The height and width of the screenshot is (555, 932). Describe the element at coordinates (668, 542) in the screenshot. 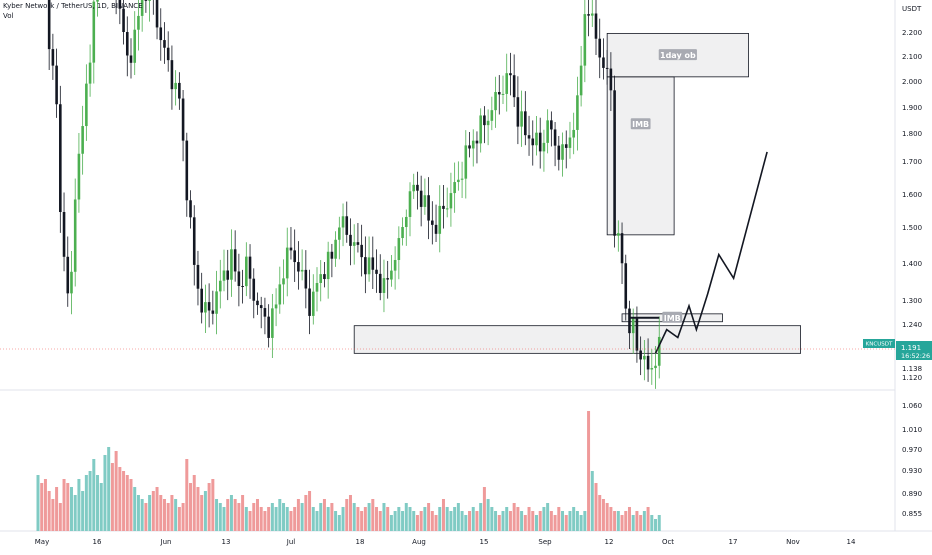

I see `time-tick-label: Oct` at that location.